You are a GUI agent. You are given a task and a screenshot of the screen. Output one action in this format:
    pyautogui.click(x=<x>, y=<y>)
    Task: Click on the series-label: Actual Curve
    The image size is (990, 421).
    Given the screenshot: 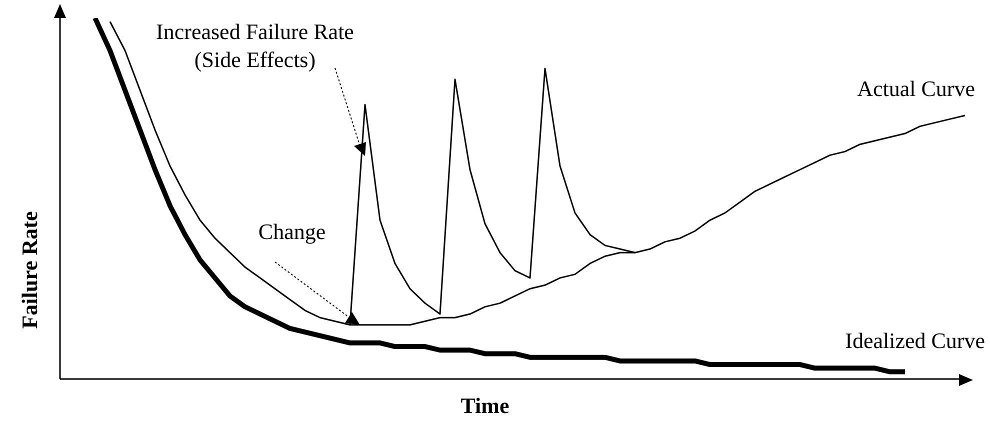 What is the action you would take?
    pyautogui.click(x=916, y=89)
    